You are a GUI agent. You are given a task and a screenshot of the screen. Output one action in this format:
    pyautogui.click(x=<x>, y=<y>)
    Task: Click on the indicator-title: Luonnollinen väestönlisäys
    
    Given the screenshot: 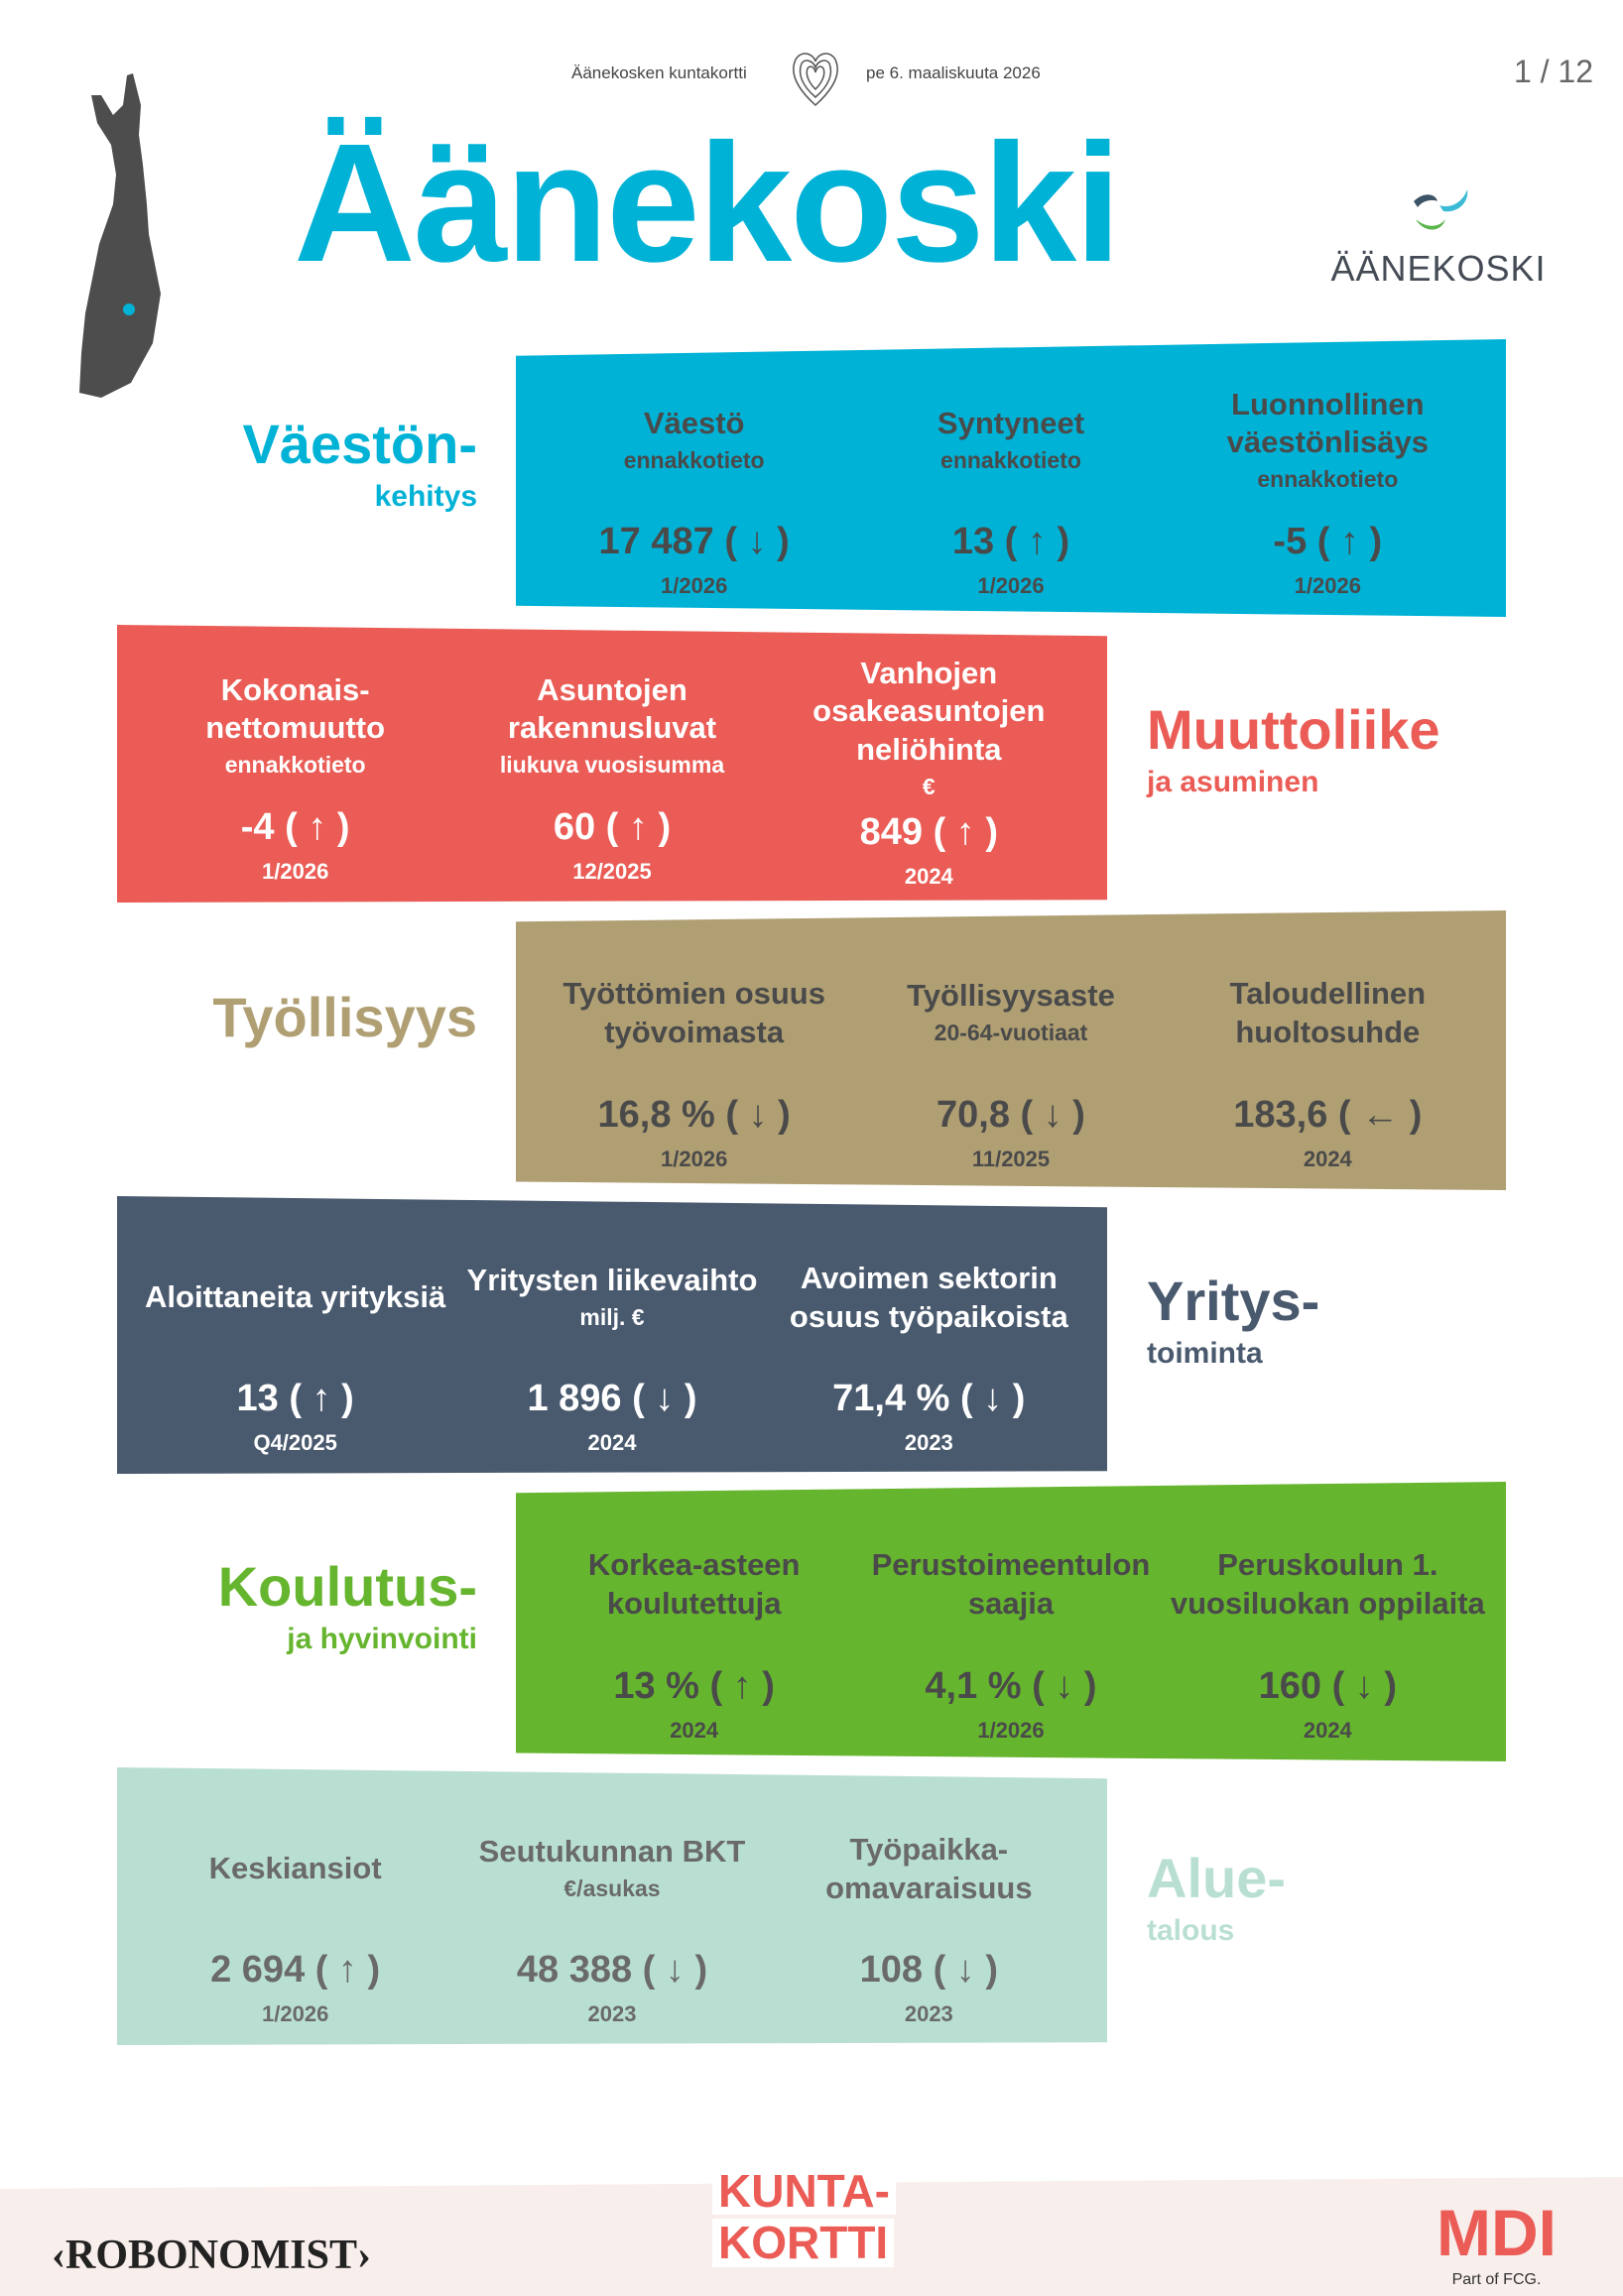 What is the action you would take?
    pyautogui.click(x=1327, y=423)
    